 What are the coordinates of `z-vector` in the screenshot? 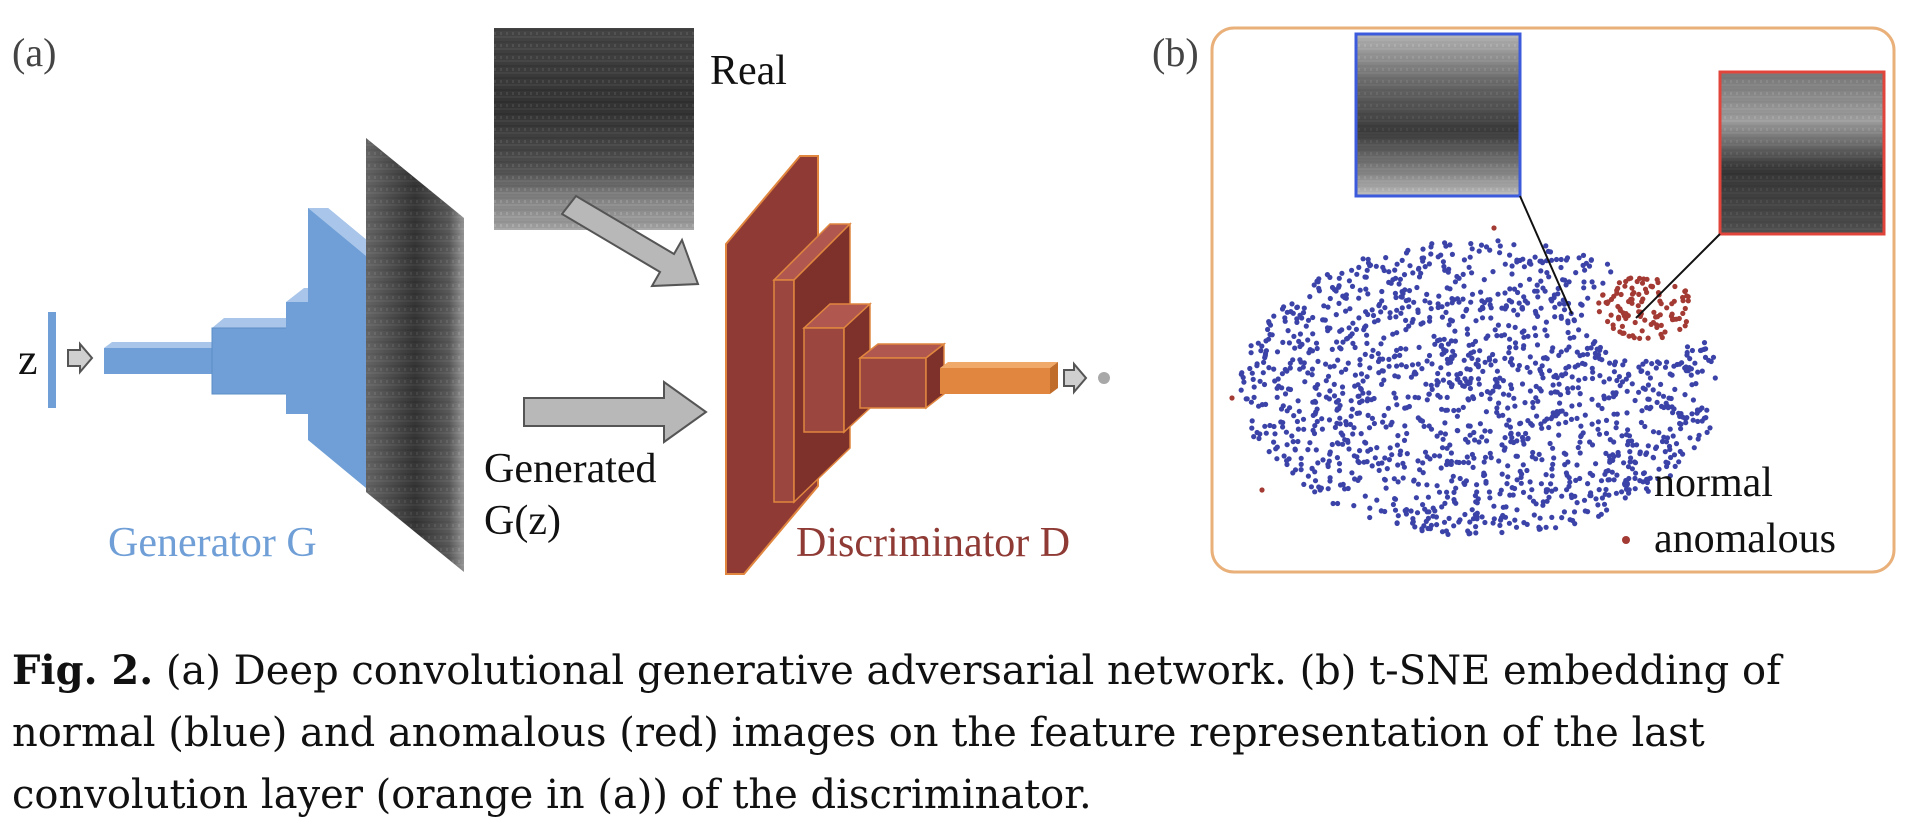 It's located at (52, 360).